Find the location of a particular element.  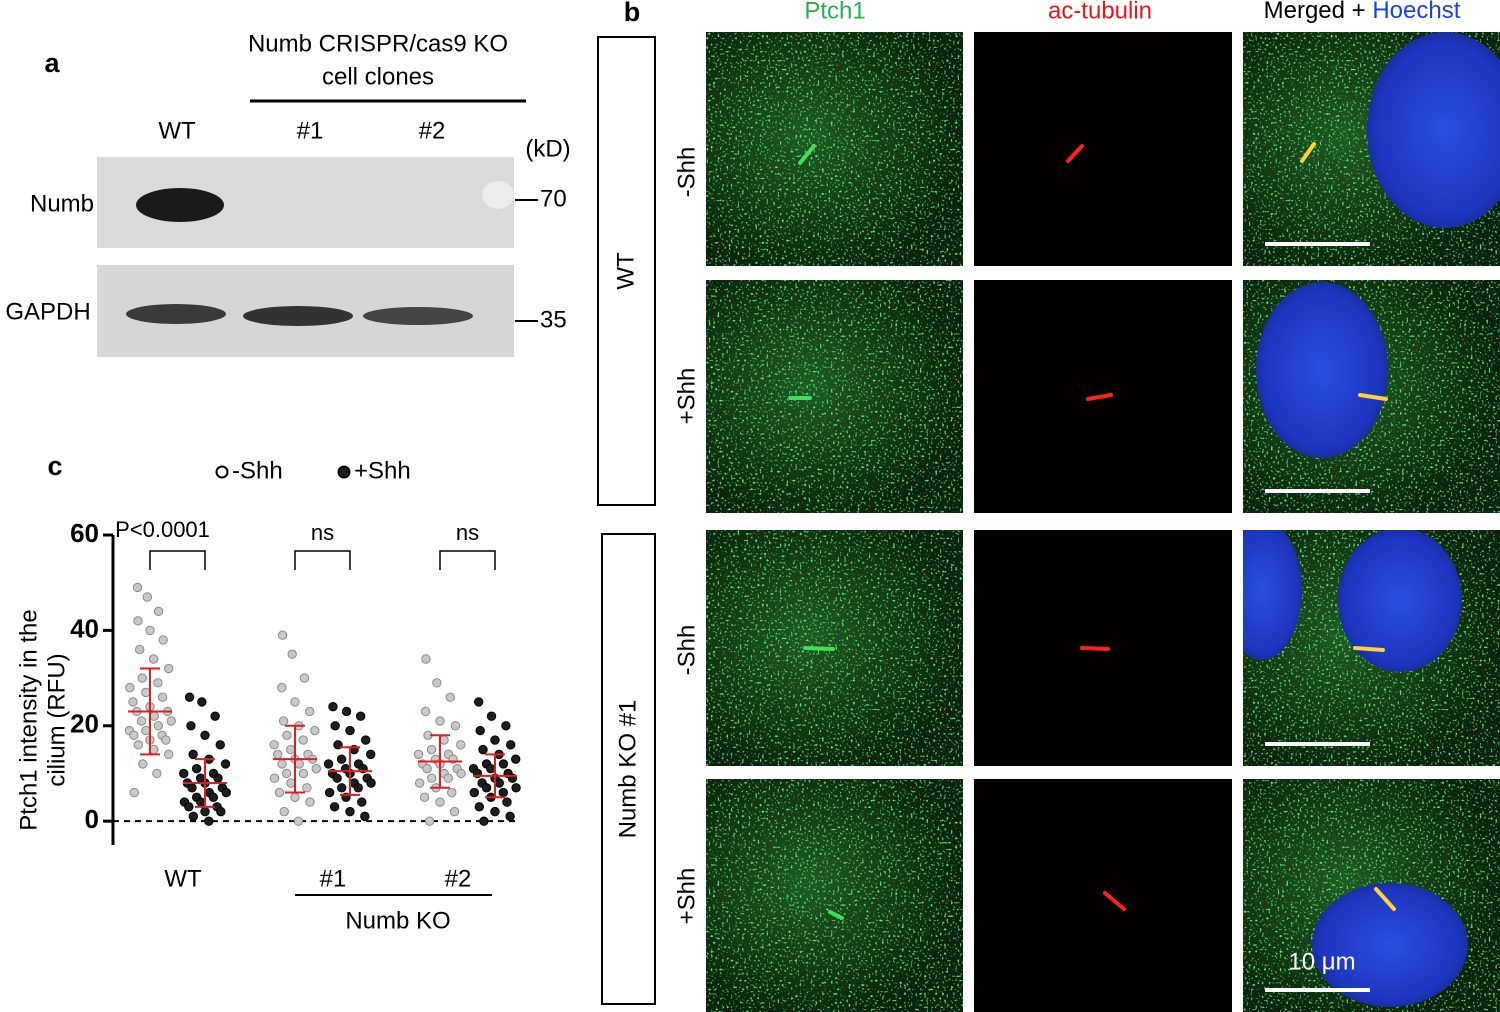

x-tick-label: #2 is located at coordinates (458, 878).